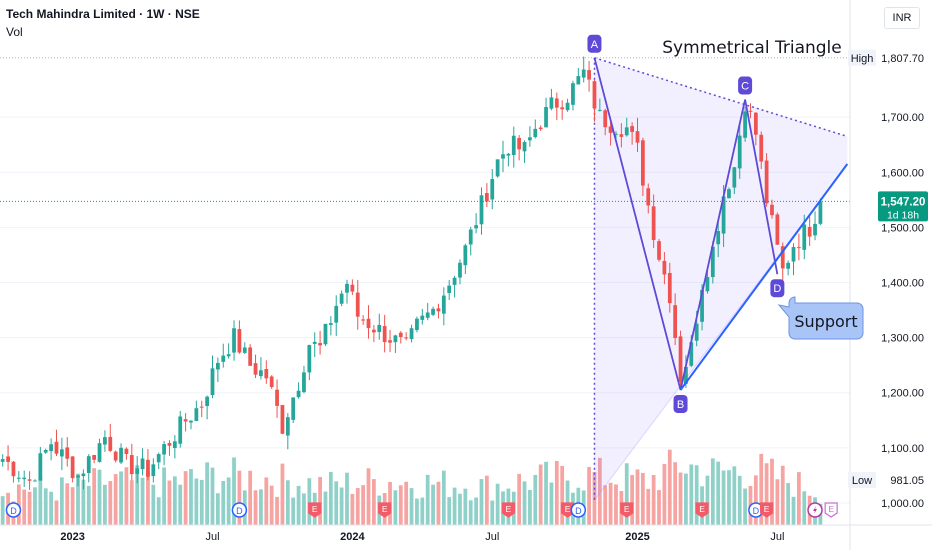 This screenshot has width=932, height=550. I want to click on pattern-point-c: C, so click(745, 85).